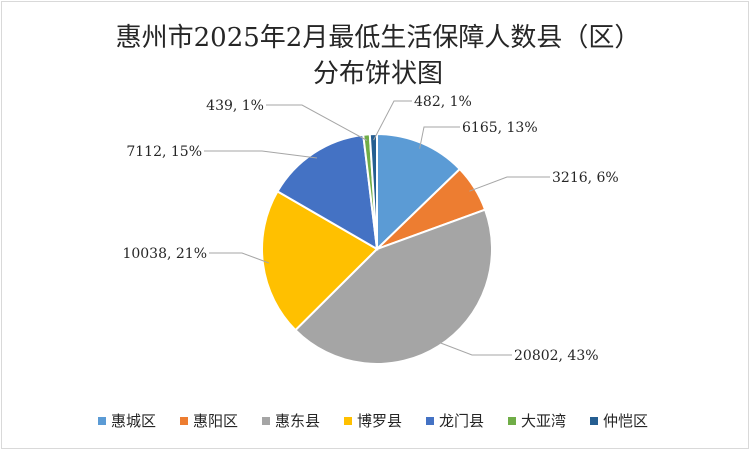  What do you see at coordinates (164, 254) in the screenshot?
I see `data-label-4: 10038, 21%` at bounding box center [164, 254].